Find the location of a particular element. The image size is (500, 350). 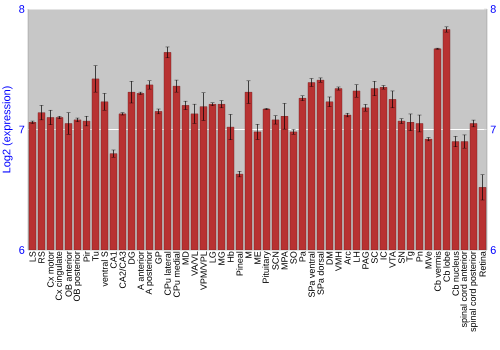

x-tick-label: M is located at coordinates (248, 255).